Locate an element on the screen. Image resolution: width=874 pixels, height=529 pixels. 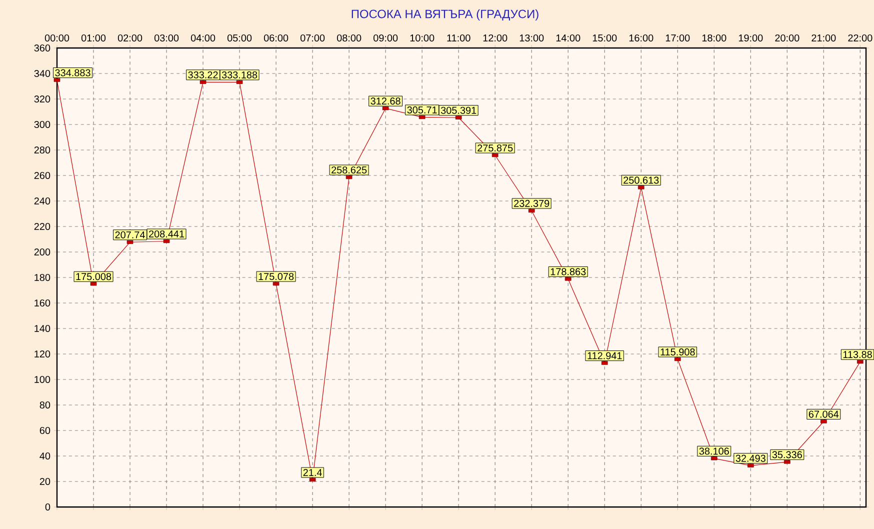
data-label: 208.441 is located at coordinates (166, 234).